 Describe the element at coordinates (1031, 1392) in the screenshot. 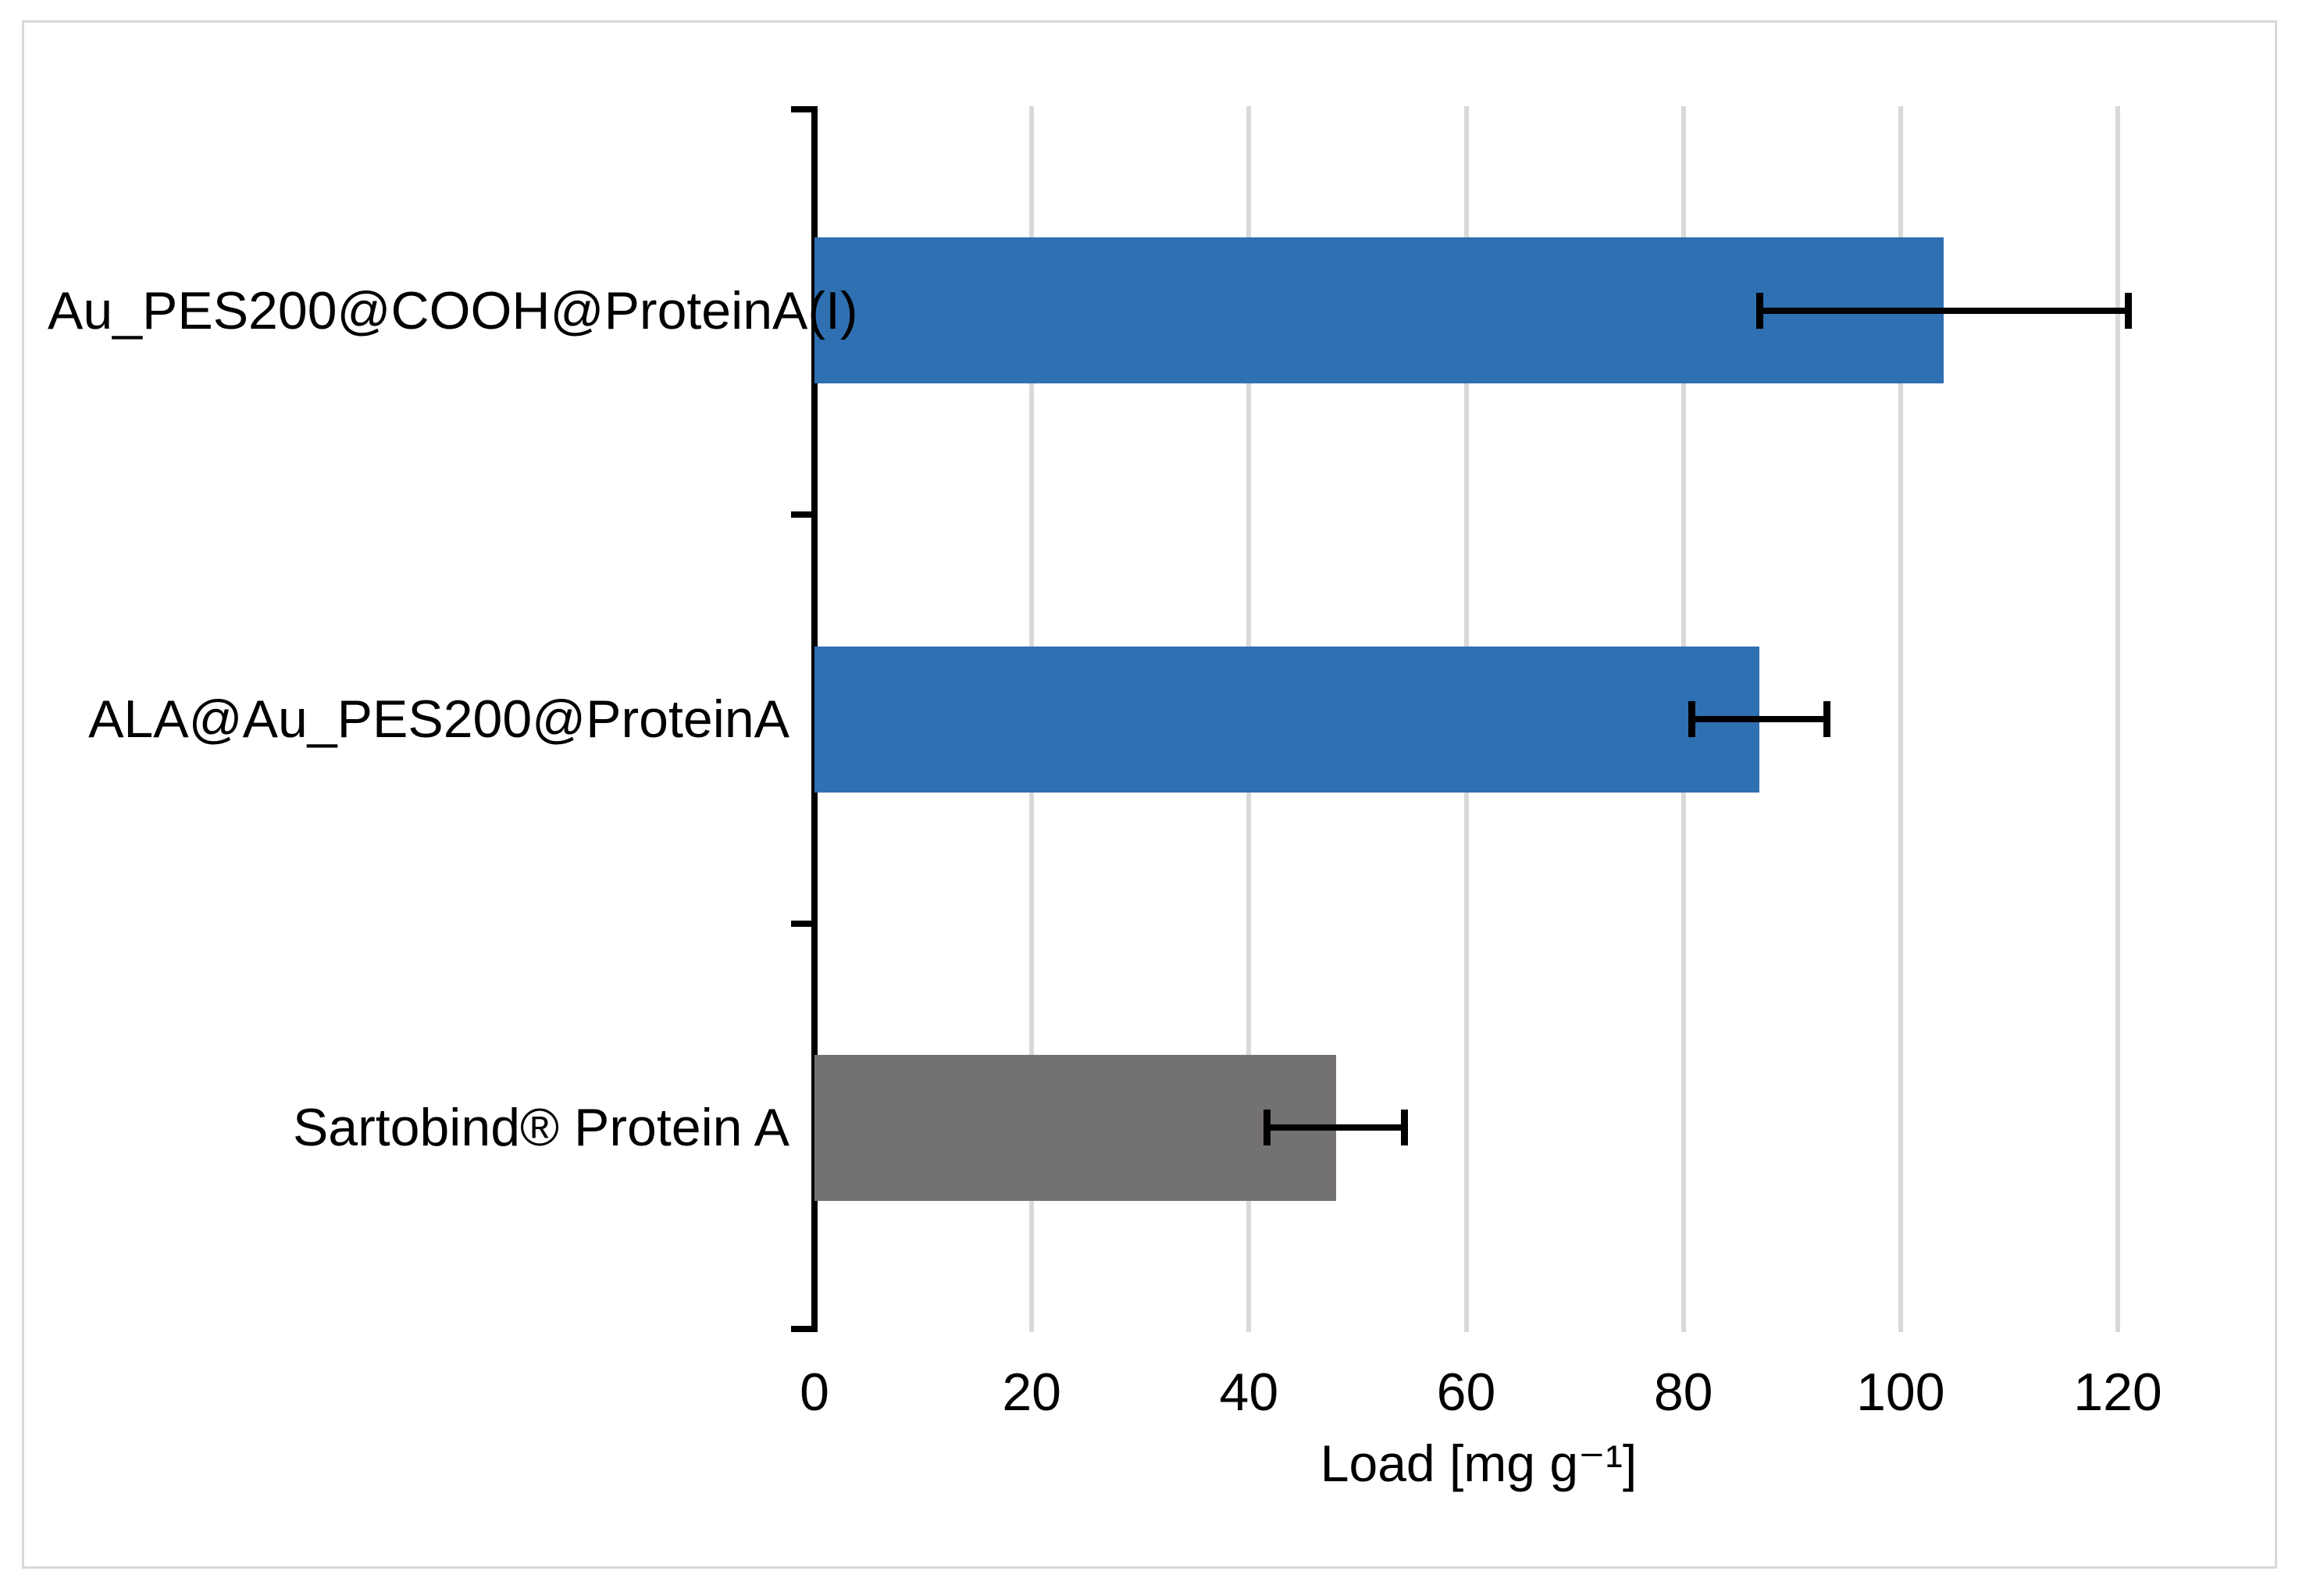

I see `x-tick-label-20: 20` at that location.